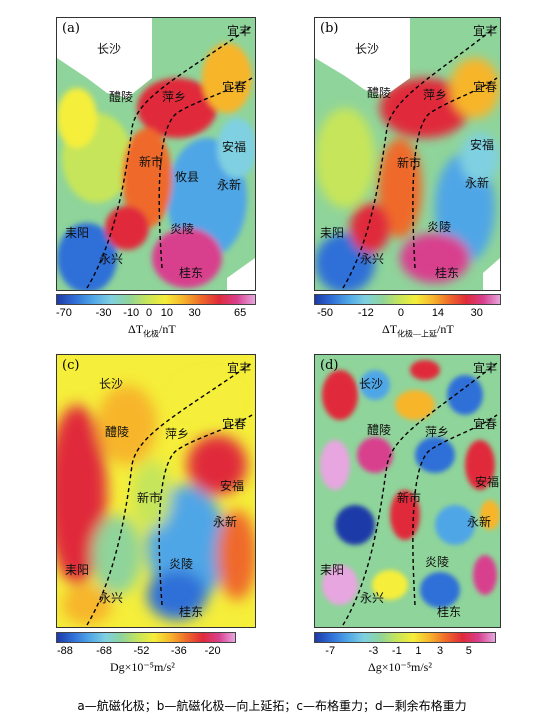  I want to click on tick-label: 1, so click(418, 651).